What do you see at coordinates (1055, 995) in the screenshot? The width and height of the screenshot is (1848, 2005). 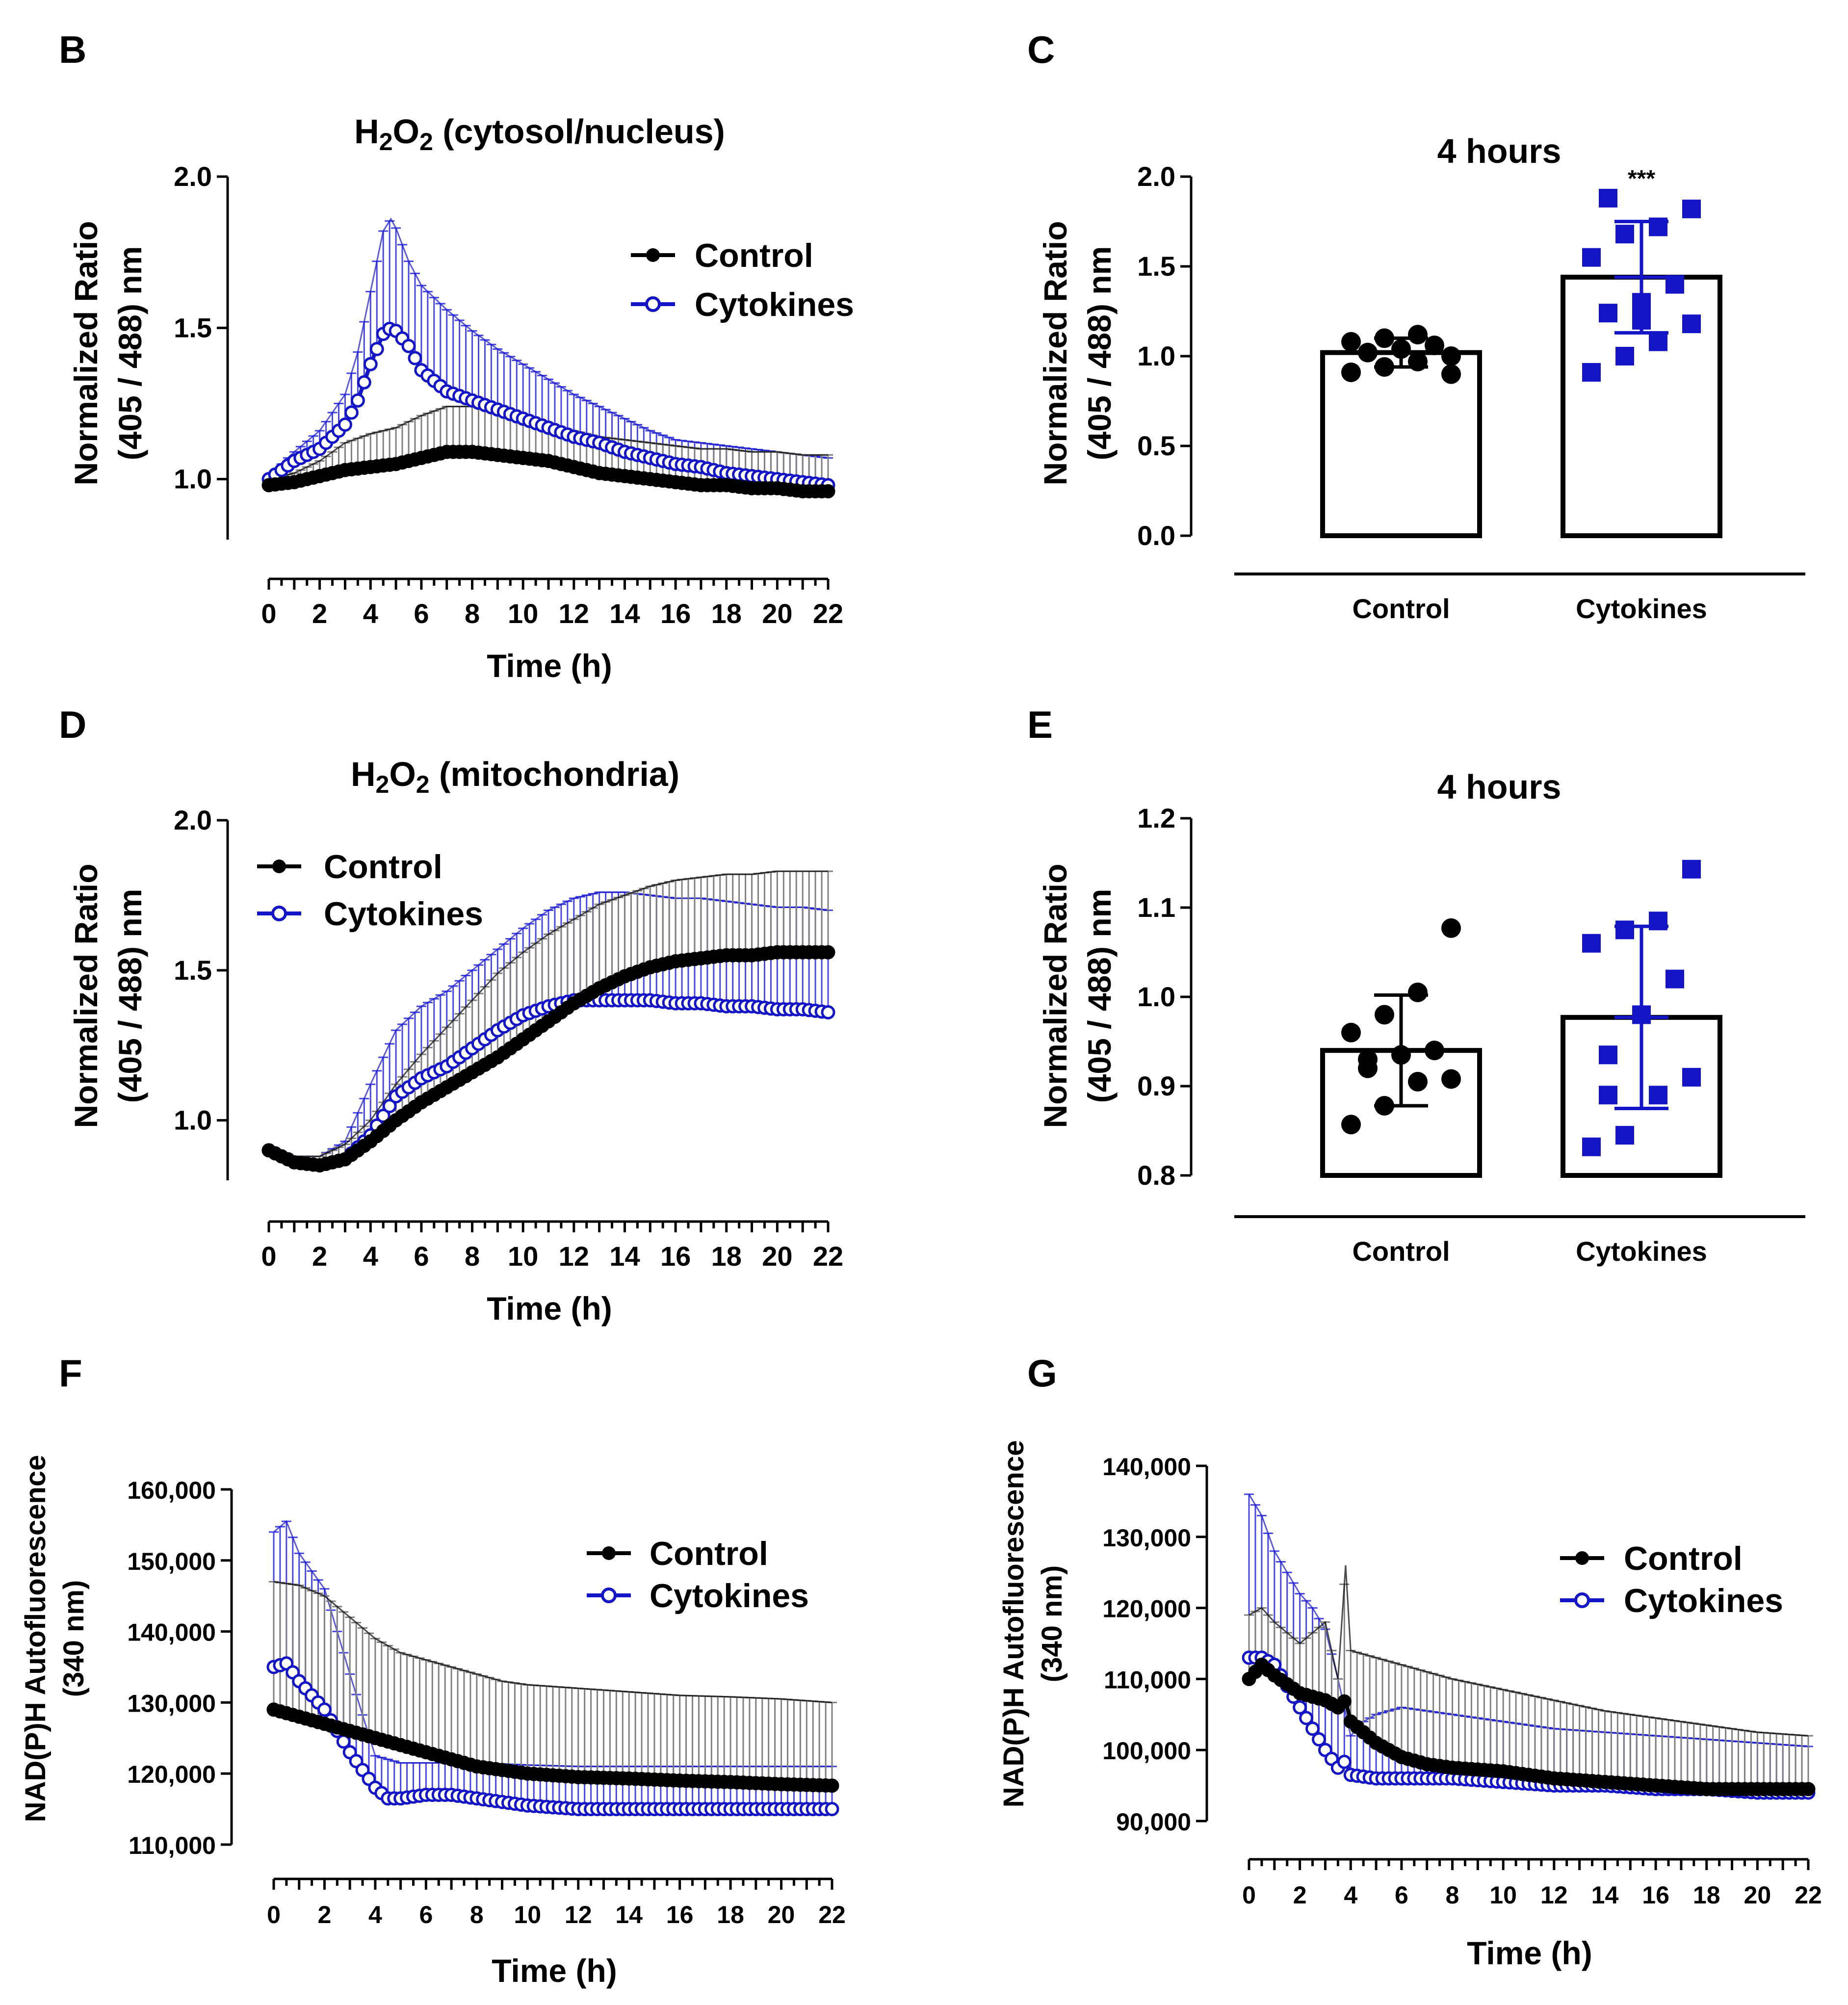 I see `panel-e-ylabel-line1: Normalized Ratio` at bounding box center [1055, 995].